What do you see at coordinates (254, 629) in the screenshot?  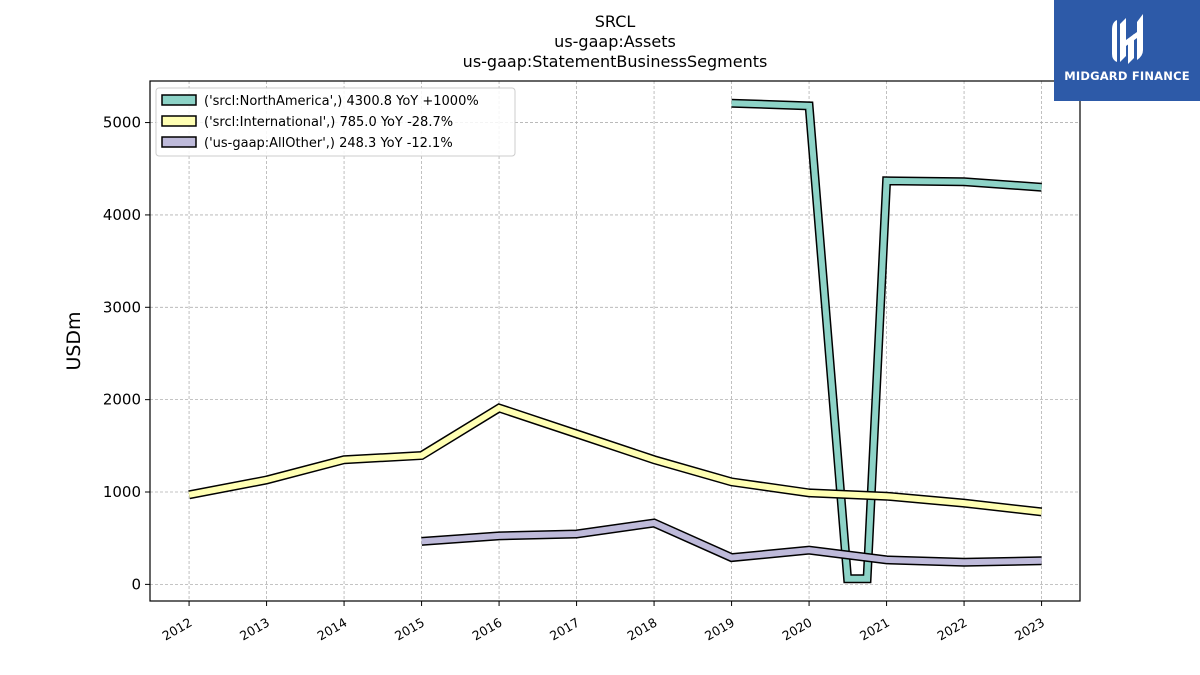 I see `x-tick-label: 2013` at bounding box center [254, 629].